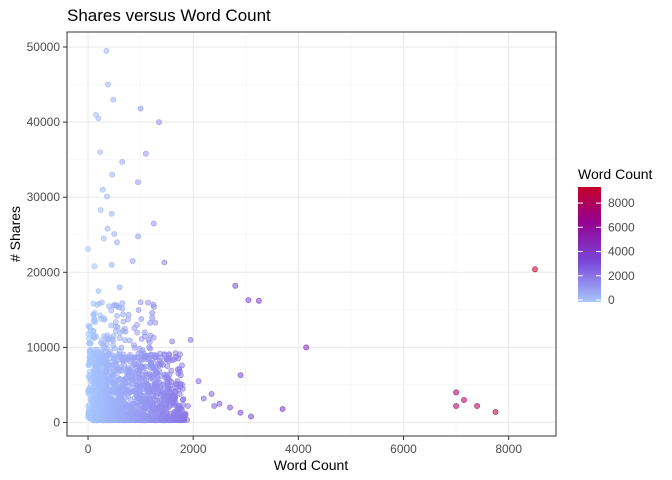 The width and height of the screenshot is (672, 480). I want to click on legend-label: 4000, so click(621, 252).